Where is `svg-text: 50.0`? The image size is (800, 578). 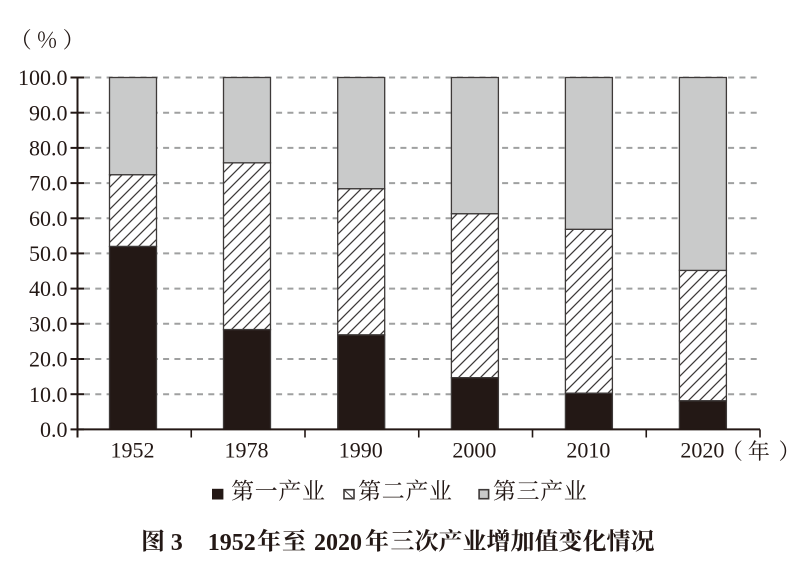 svg-text: 50.0 is located at coordinates (48, 253).